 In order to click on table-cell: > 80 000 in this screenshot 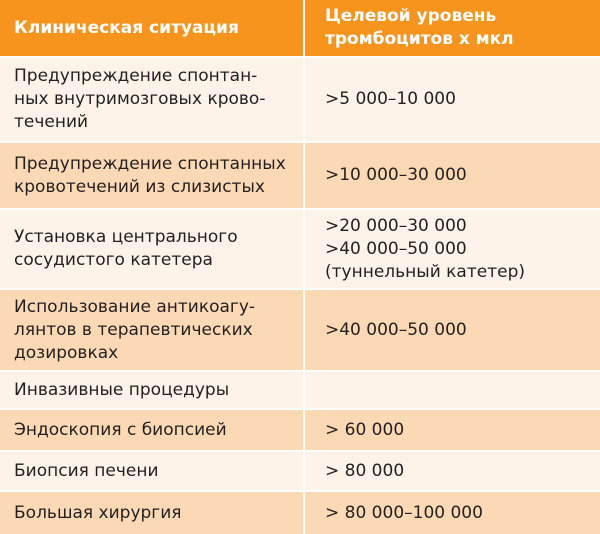, I will do `click(452, 471)`.